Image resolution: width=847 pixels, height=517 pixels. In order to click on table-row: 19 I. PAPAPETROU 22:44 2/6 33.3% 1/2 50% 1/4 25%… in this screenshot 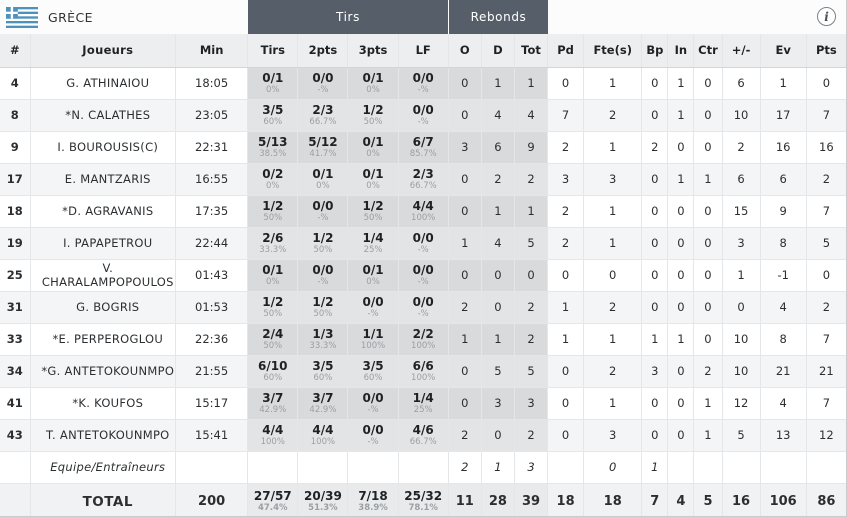, I will do `click(423, 243)`.